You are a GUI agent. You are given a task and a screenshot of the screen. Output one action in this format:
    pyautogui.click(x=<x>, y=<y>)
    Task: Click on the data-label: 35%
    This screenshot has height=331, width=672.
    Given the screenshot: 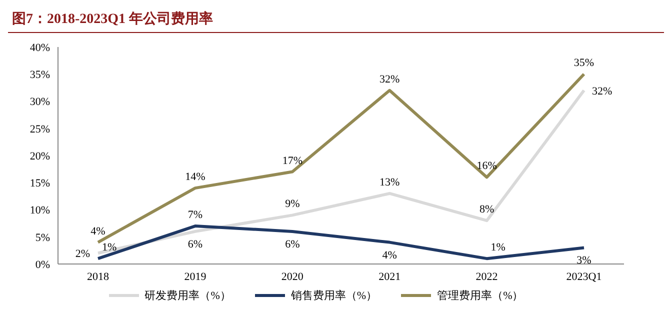 What is the action you would take?
    pyautogui.click(x=584, y=63)
    